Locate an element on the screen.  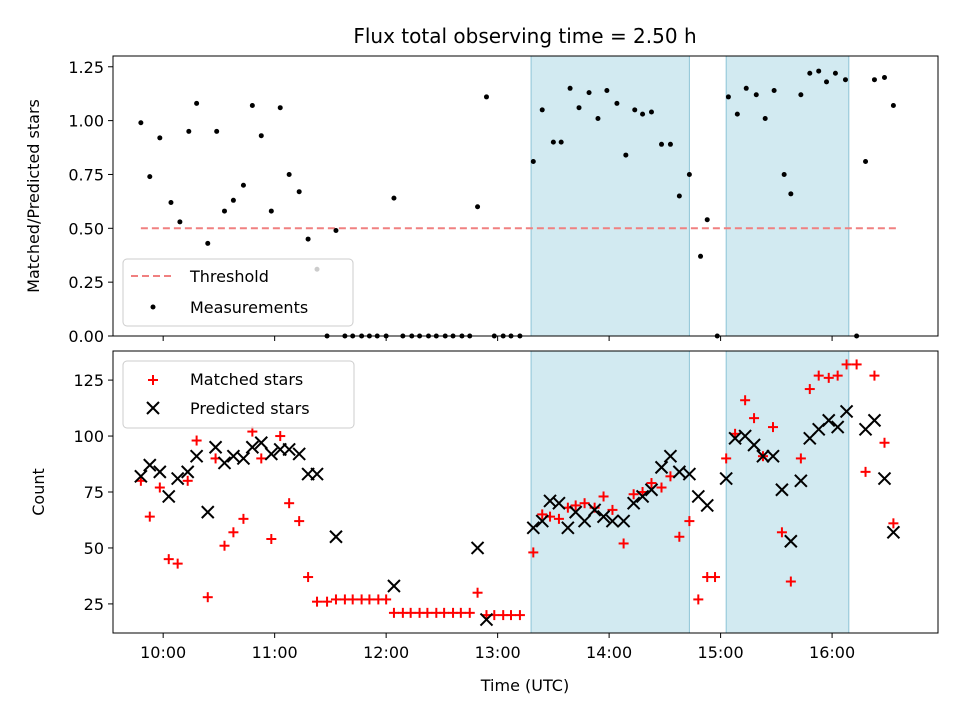
bottom-legend: Matched stars Predicted stars is located at coordinates (238, 394).